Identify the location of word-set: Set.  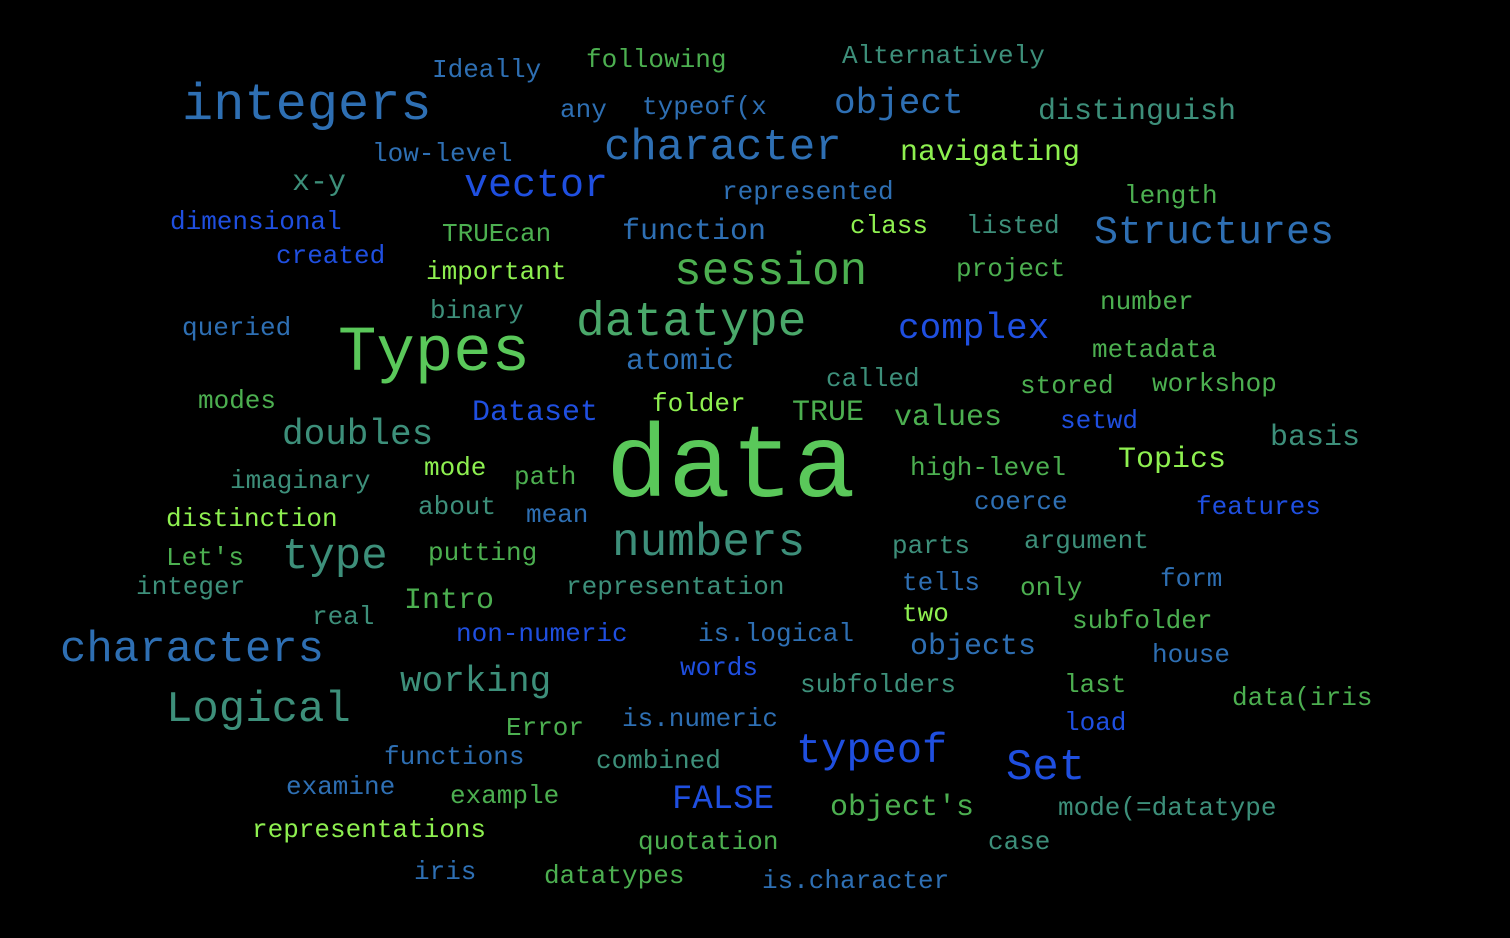
(1046, 767).